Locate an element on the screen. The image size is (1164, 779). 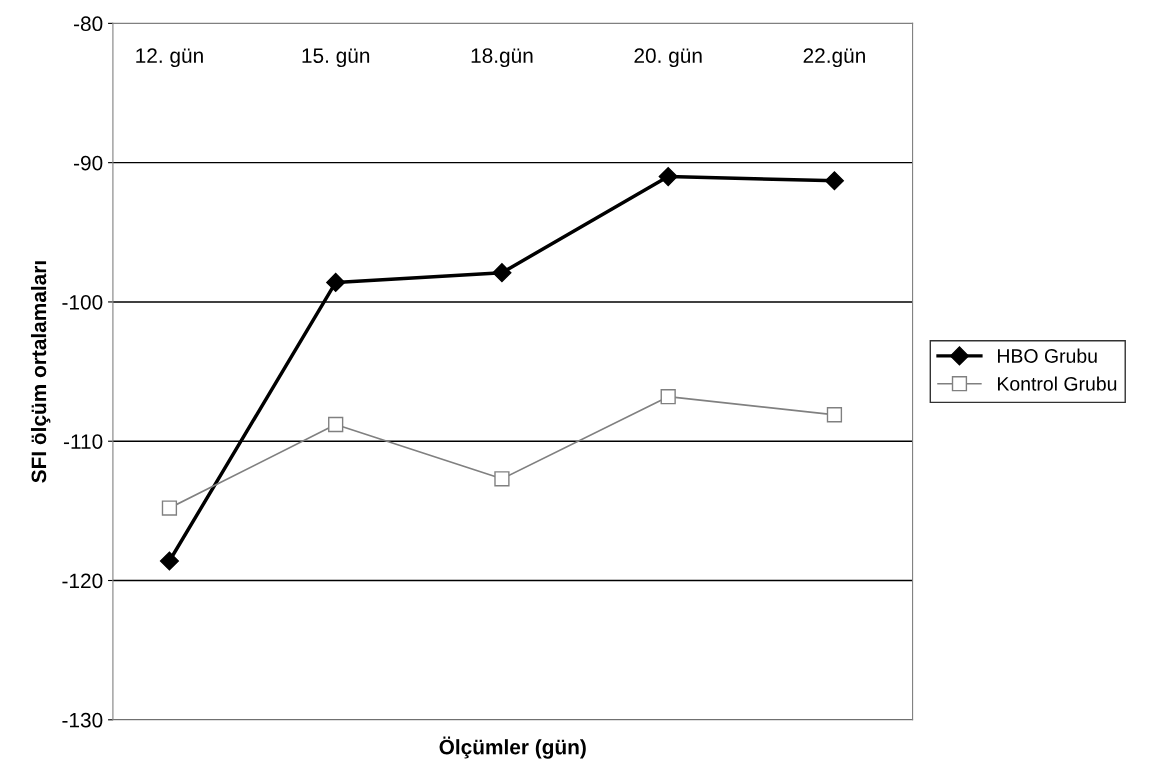
x-tick-label: 20. gün is located at coordinates (668, 58).